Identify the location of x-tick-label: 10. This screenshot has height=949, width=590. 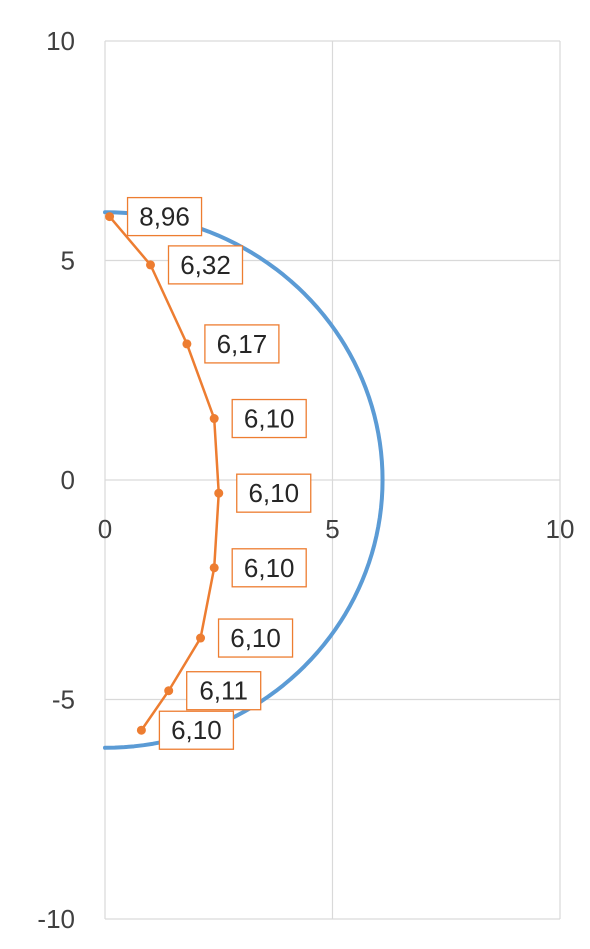
(560, 529).